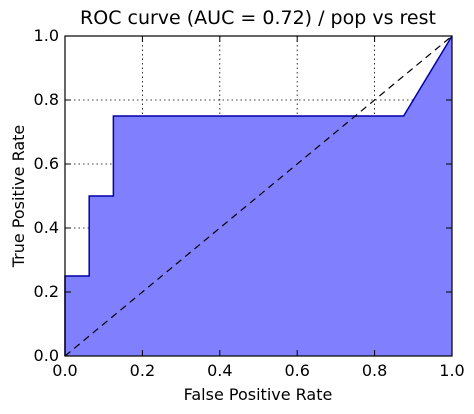  What do you see at coordinates (64, 370) in the screenshot?
I see `x-tick-label: 0.0` at bounding box center [64, 370].